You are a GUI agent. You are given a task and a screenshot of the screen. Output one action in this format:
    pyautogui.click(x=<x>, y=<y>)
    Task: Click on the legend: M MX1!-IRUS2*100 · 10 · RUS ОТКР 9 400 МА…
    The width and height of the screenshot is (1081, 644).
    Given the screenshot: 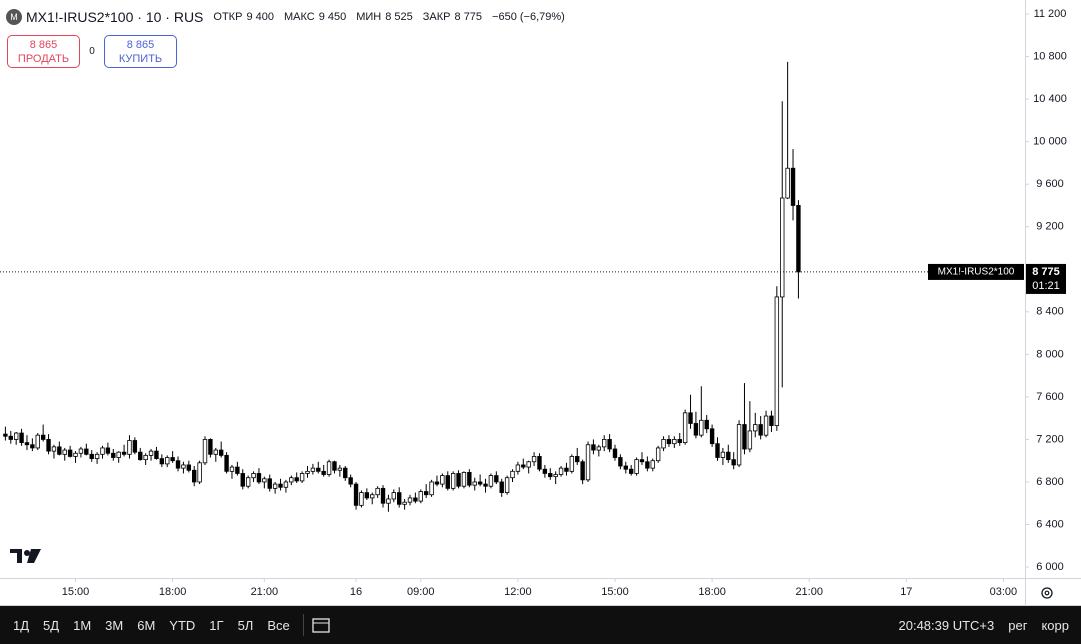 What is the action you would take?
    pyautogui.click(x=285, y=17)
    